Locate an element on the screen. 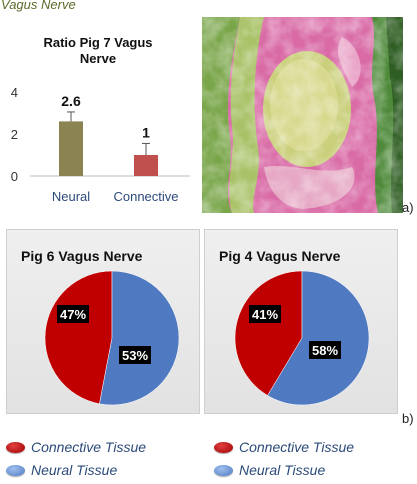  pie-marks-pig6: 47% 53% is located at coordinates (112, 338).